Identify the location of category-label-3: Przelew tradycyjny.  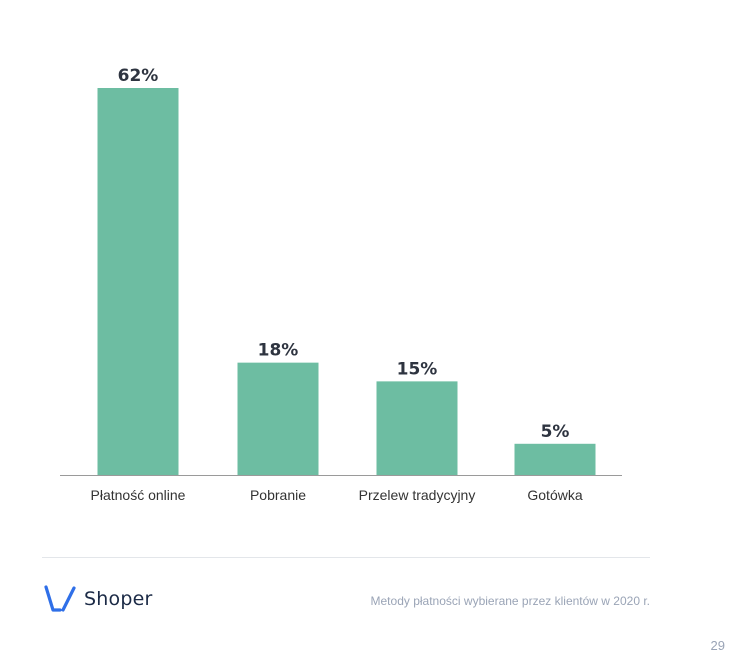
(417, 495).